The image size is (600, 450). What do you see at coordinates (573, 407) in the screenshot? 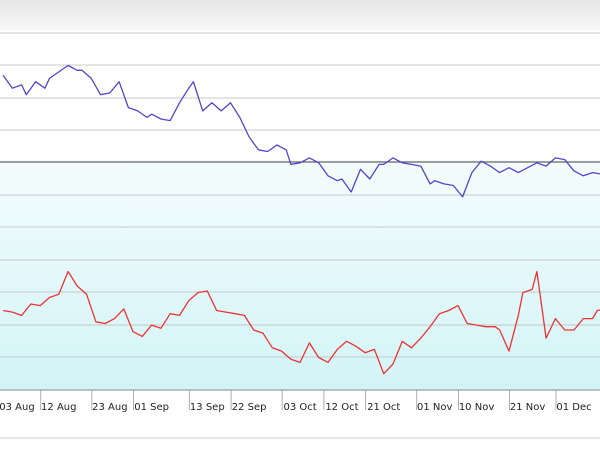
I see `x-tick-label: 01 Dec` at bounding box center [573, 407].